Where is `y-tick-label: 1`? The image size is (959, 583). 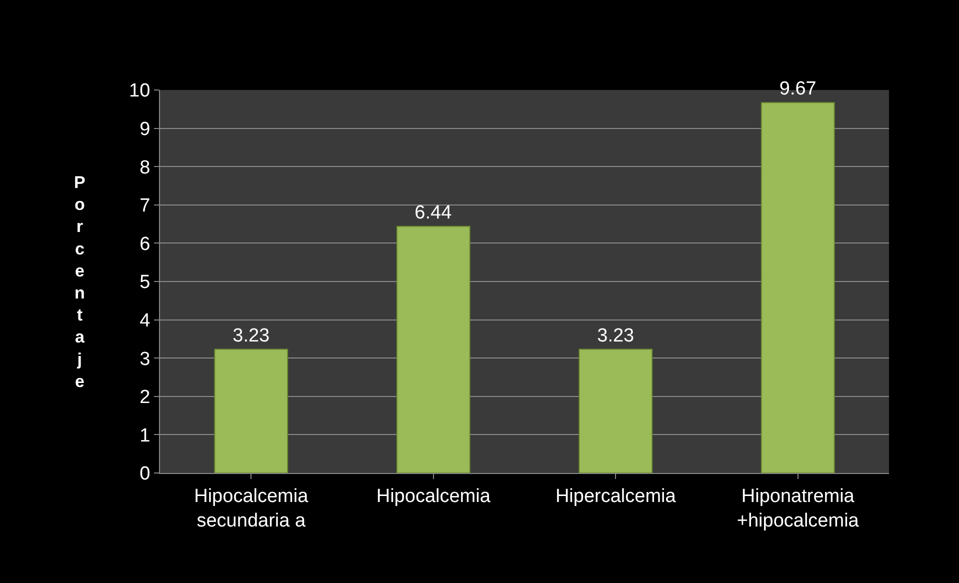
y-tick-label: 1 is located at coordinates (145, 435).